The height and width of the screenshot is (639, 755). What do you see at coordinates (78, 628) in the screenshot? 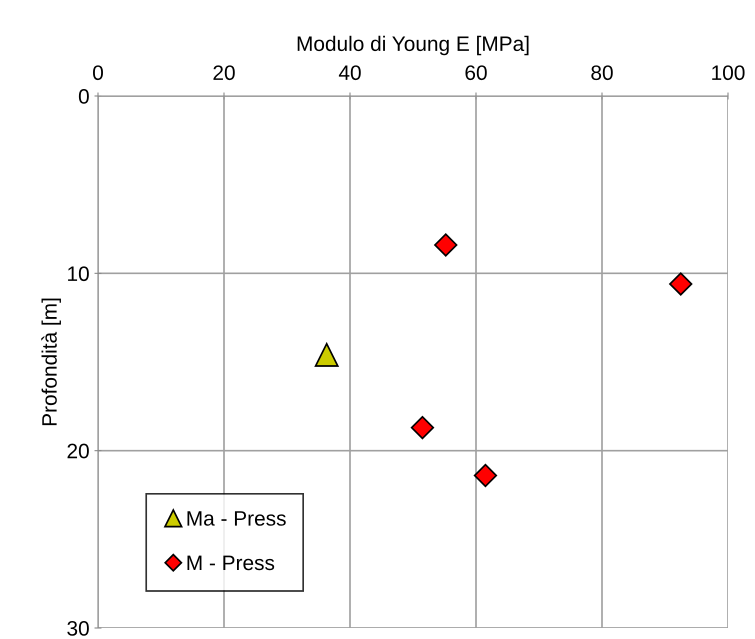
I see `y-tick-label: 30` at bounding box center [78, 628].